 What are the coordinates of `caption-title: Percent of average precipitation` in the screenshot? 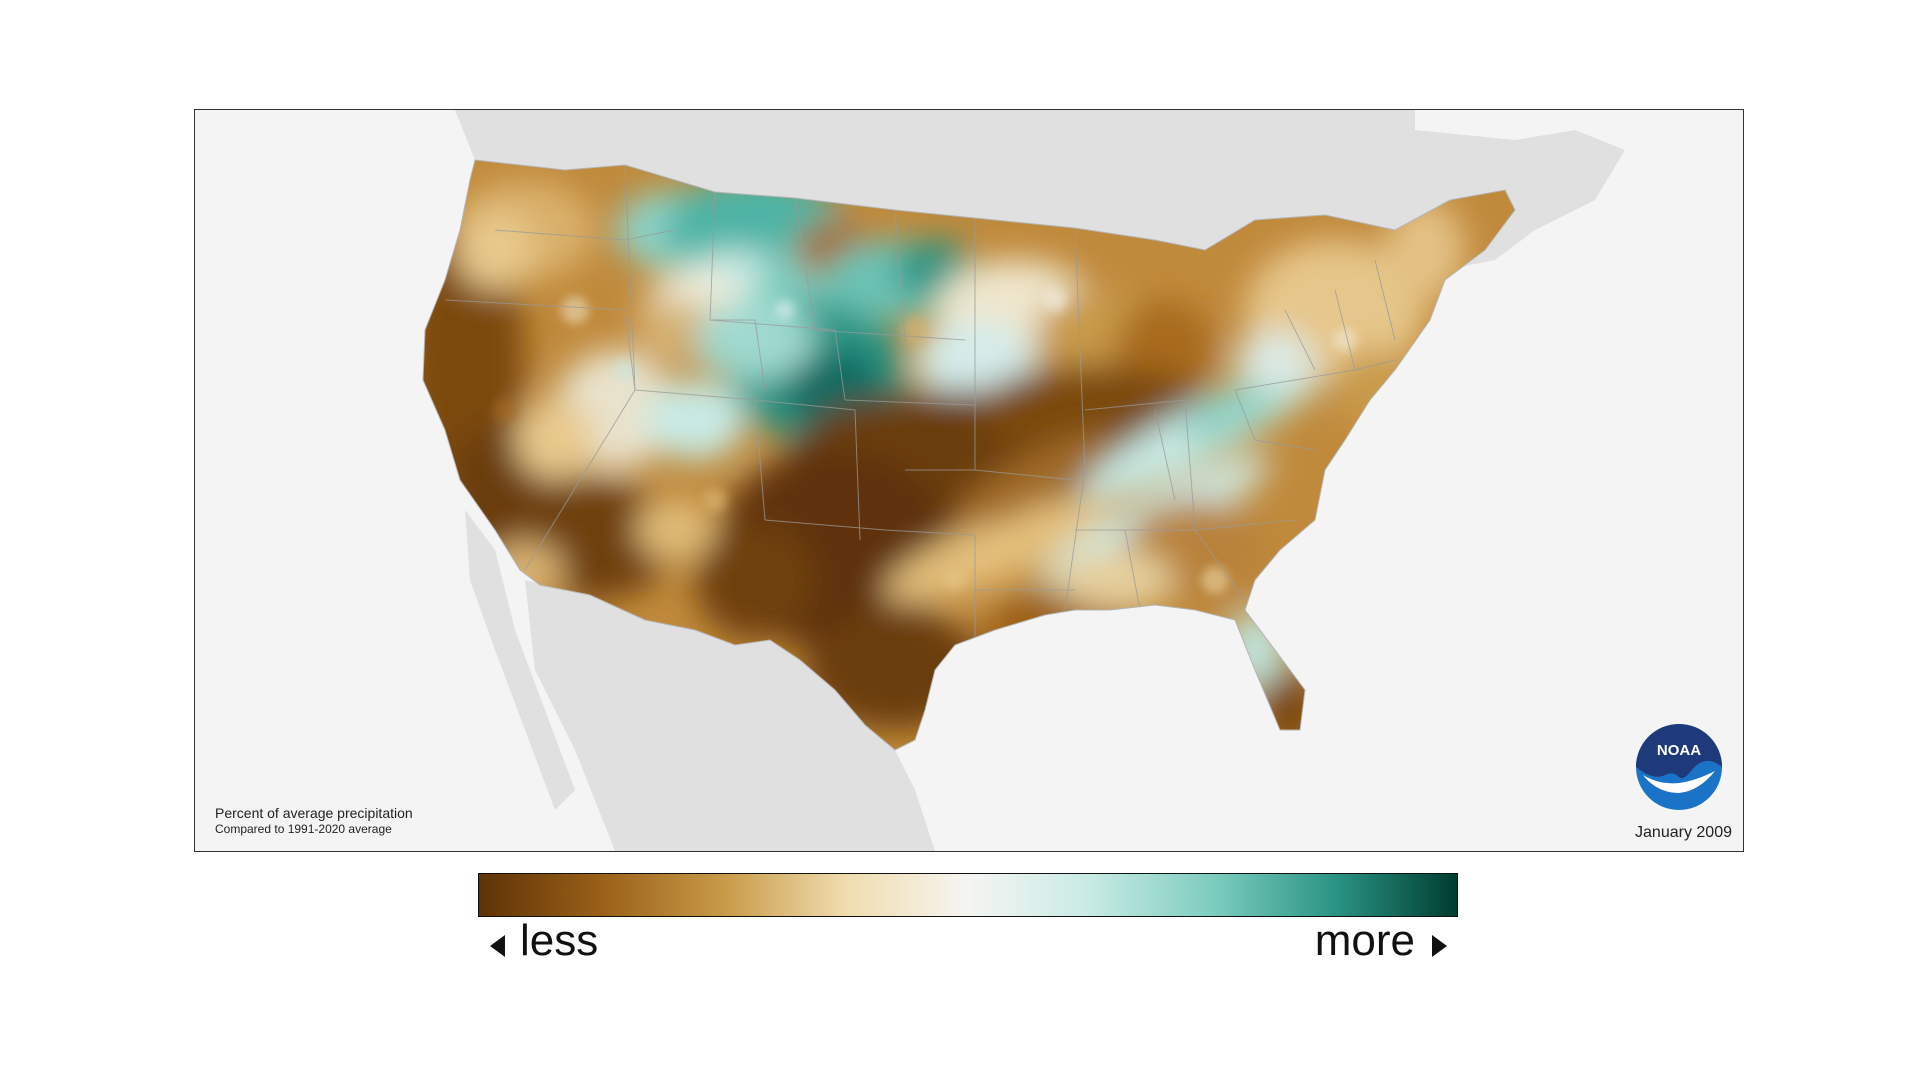 It's located at (314, 812).